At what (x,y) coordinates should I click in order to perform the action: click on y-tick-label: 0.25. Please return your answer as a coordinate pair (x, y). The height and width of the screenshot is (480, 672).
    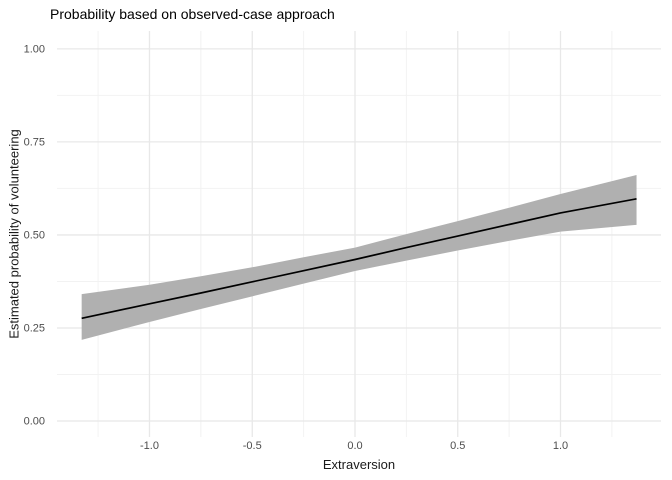
    Looking at the image, I should click on (34, 328).